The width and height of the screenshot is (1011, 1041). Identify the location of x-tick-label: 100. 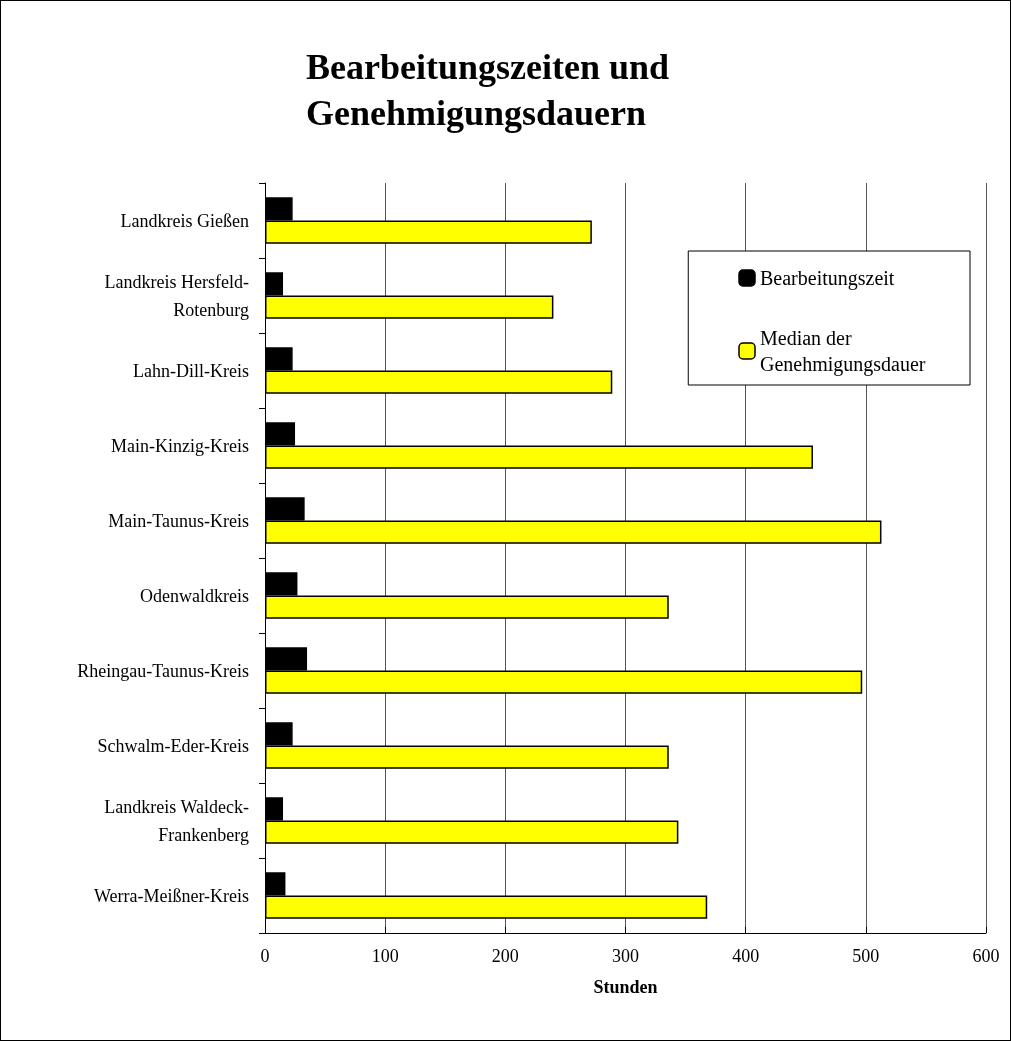
(385, 956).